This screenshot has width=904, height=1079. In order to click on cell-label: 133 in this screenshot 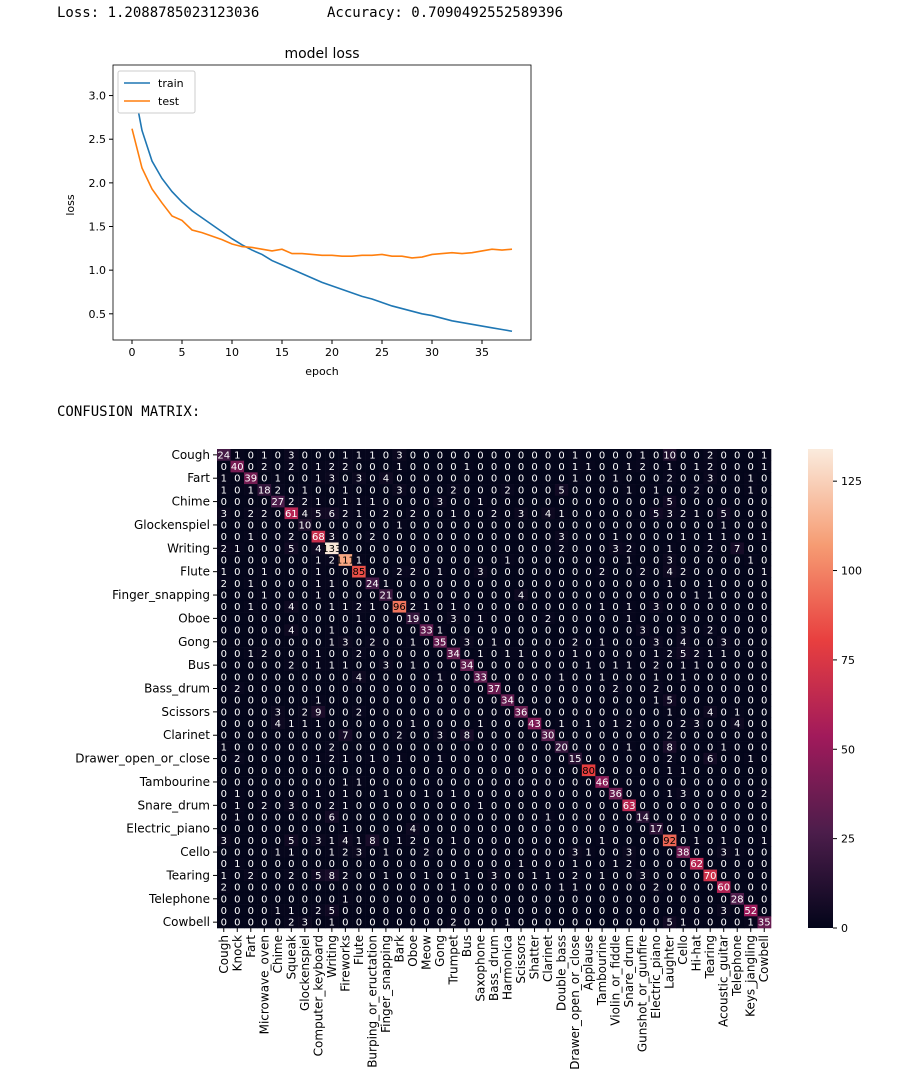, I will do `click(331, 549)`.